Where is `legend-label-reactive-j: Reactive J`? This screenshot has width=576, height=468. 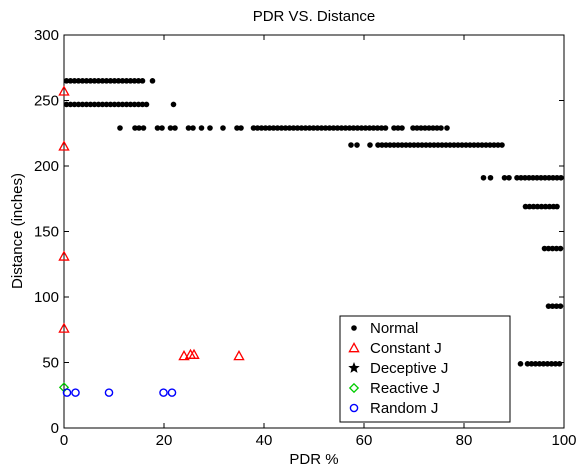 legend-label-reactive-j: Reactive J is located at coordinates (405, 388).